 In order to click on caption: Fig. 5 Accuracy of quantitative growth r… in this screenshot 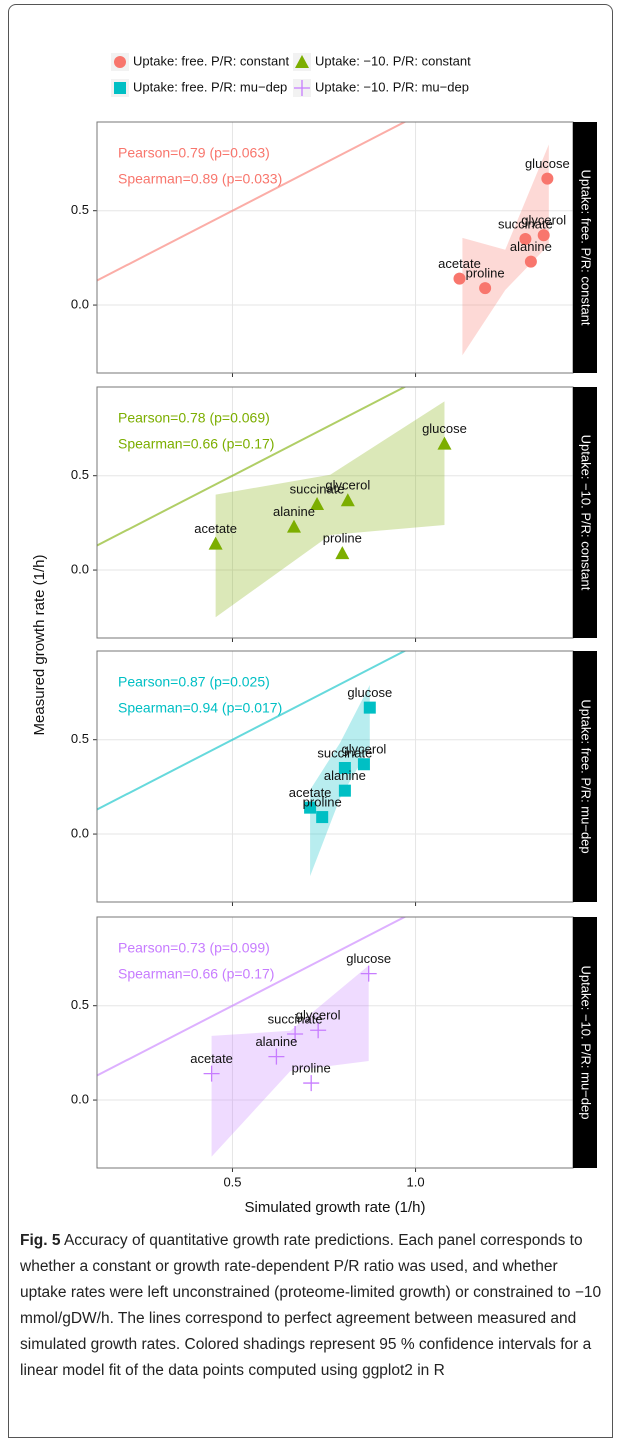, I will do `click(312, 1306)`.